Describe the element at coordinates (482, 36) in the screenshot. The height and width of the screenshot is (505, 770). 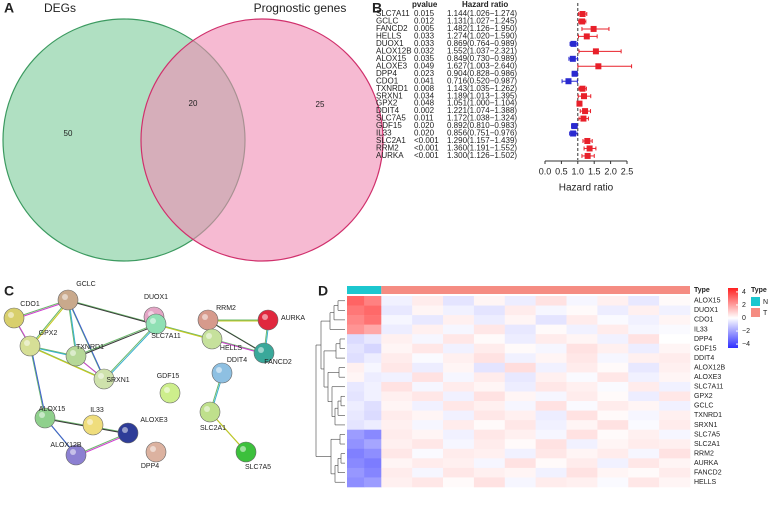
I see `hr-label: 1.274(1.020−1.590)` at that location.